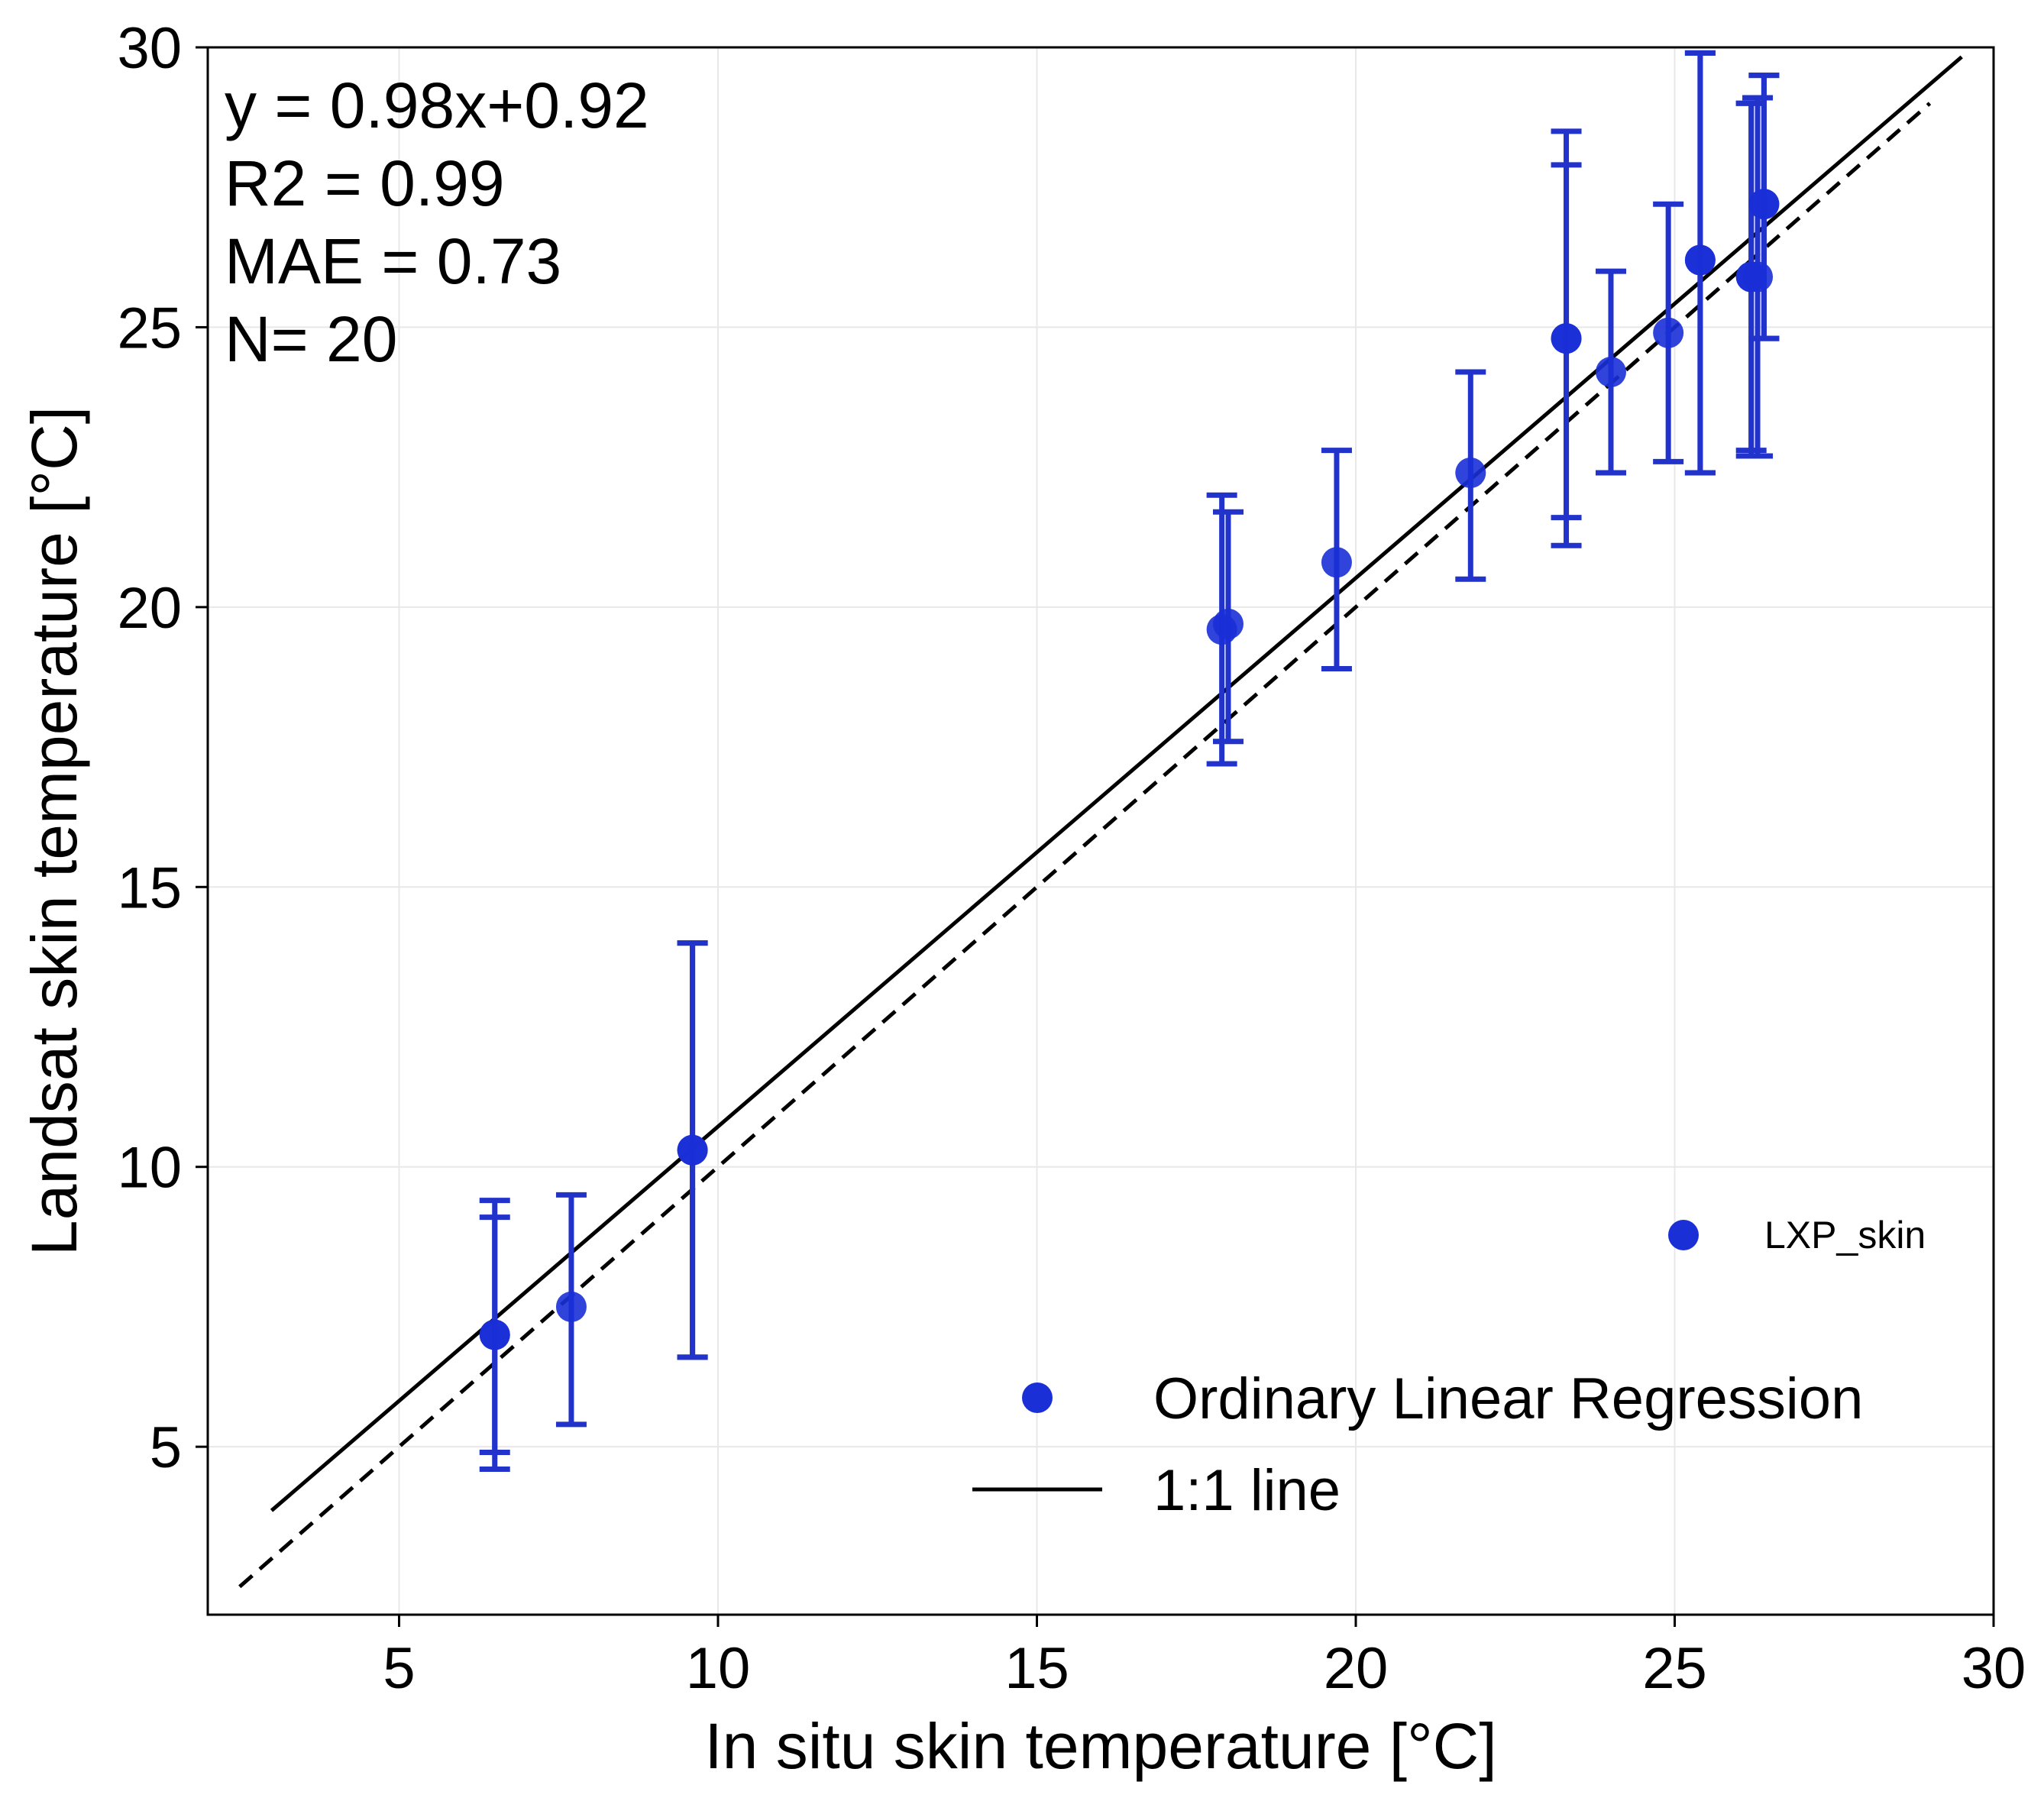 Image resolution: width=2044 pixels, height=1798 pixels. What do you see at coordinates (1036, 1668) in the screenshot?
I see `x-tick-label: 15` at bounding box center [1036, 1668].